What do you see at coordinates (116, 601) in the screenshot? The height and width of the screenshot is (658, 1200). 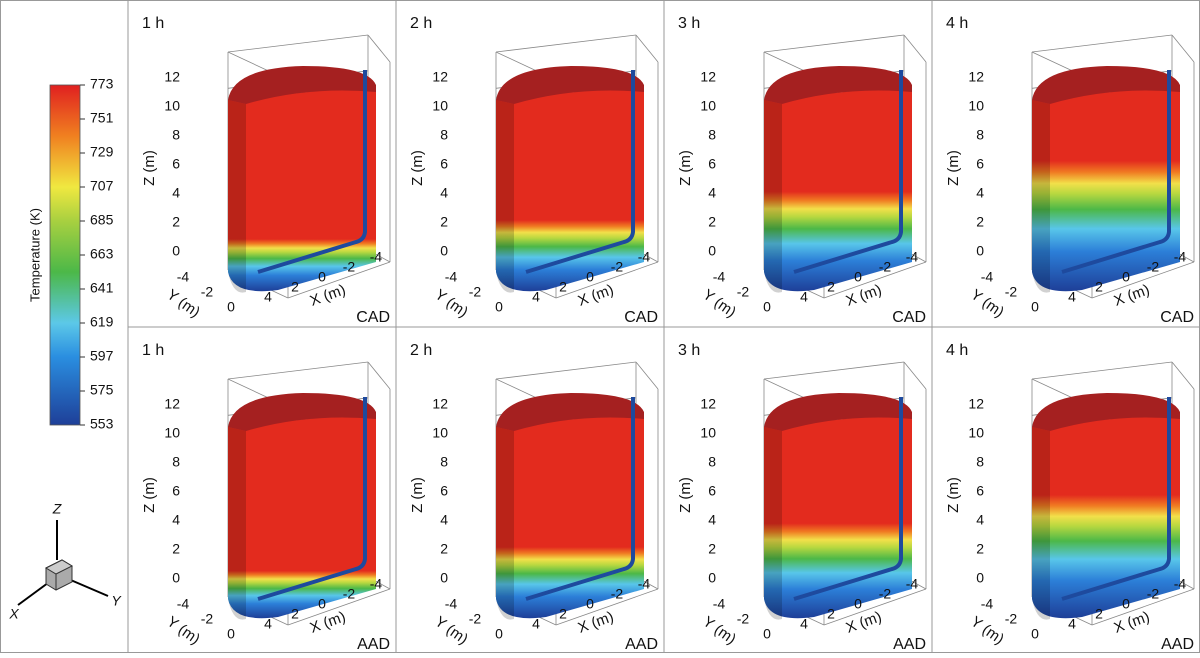 I see `triad-label: Y` at bounding box center [116, 601].